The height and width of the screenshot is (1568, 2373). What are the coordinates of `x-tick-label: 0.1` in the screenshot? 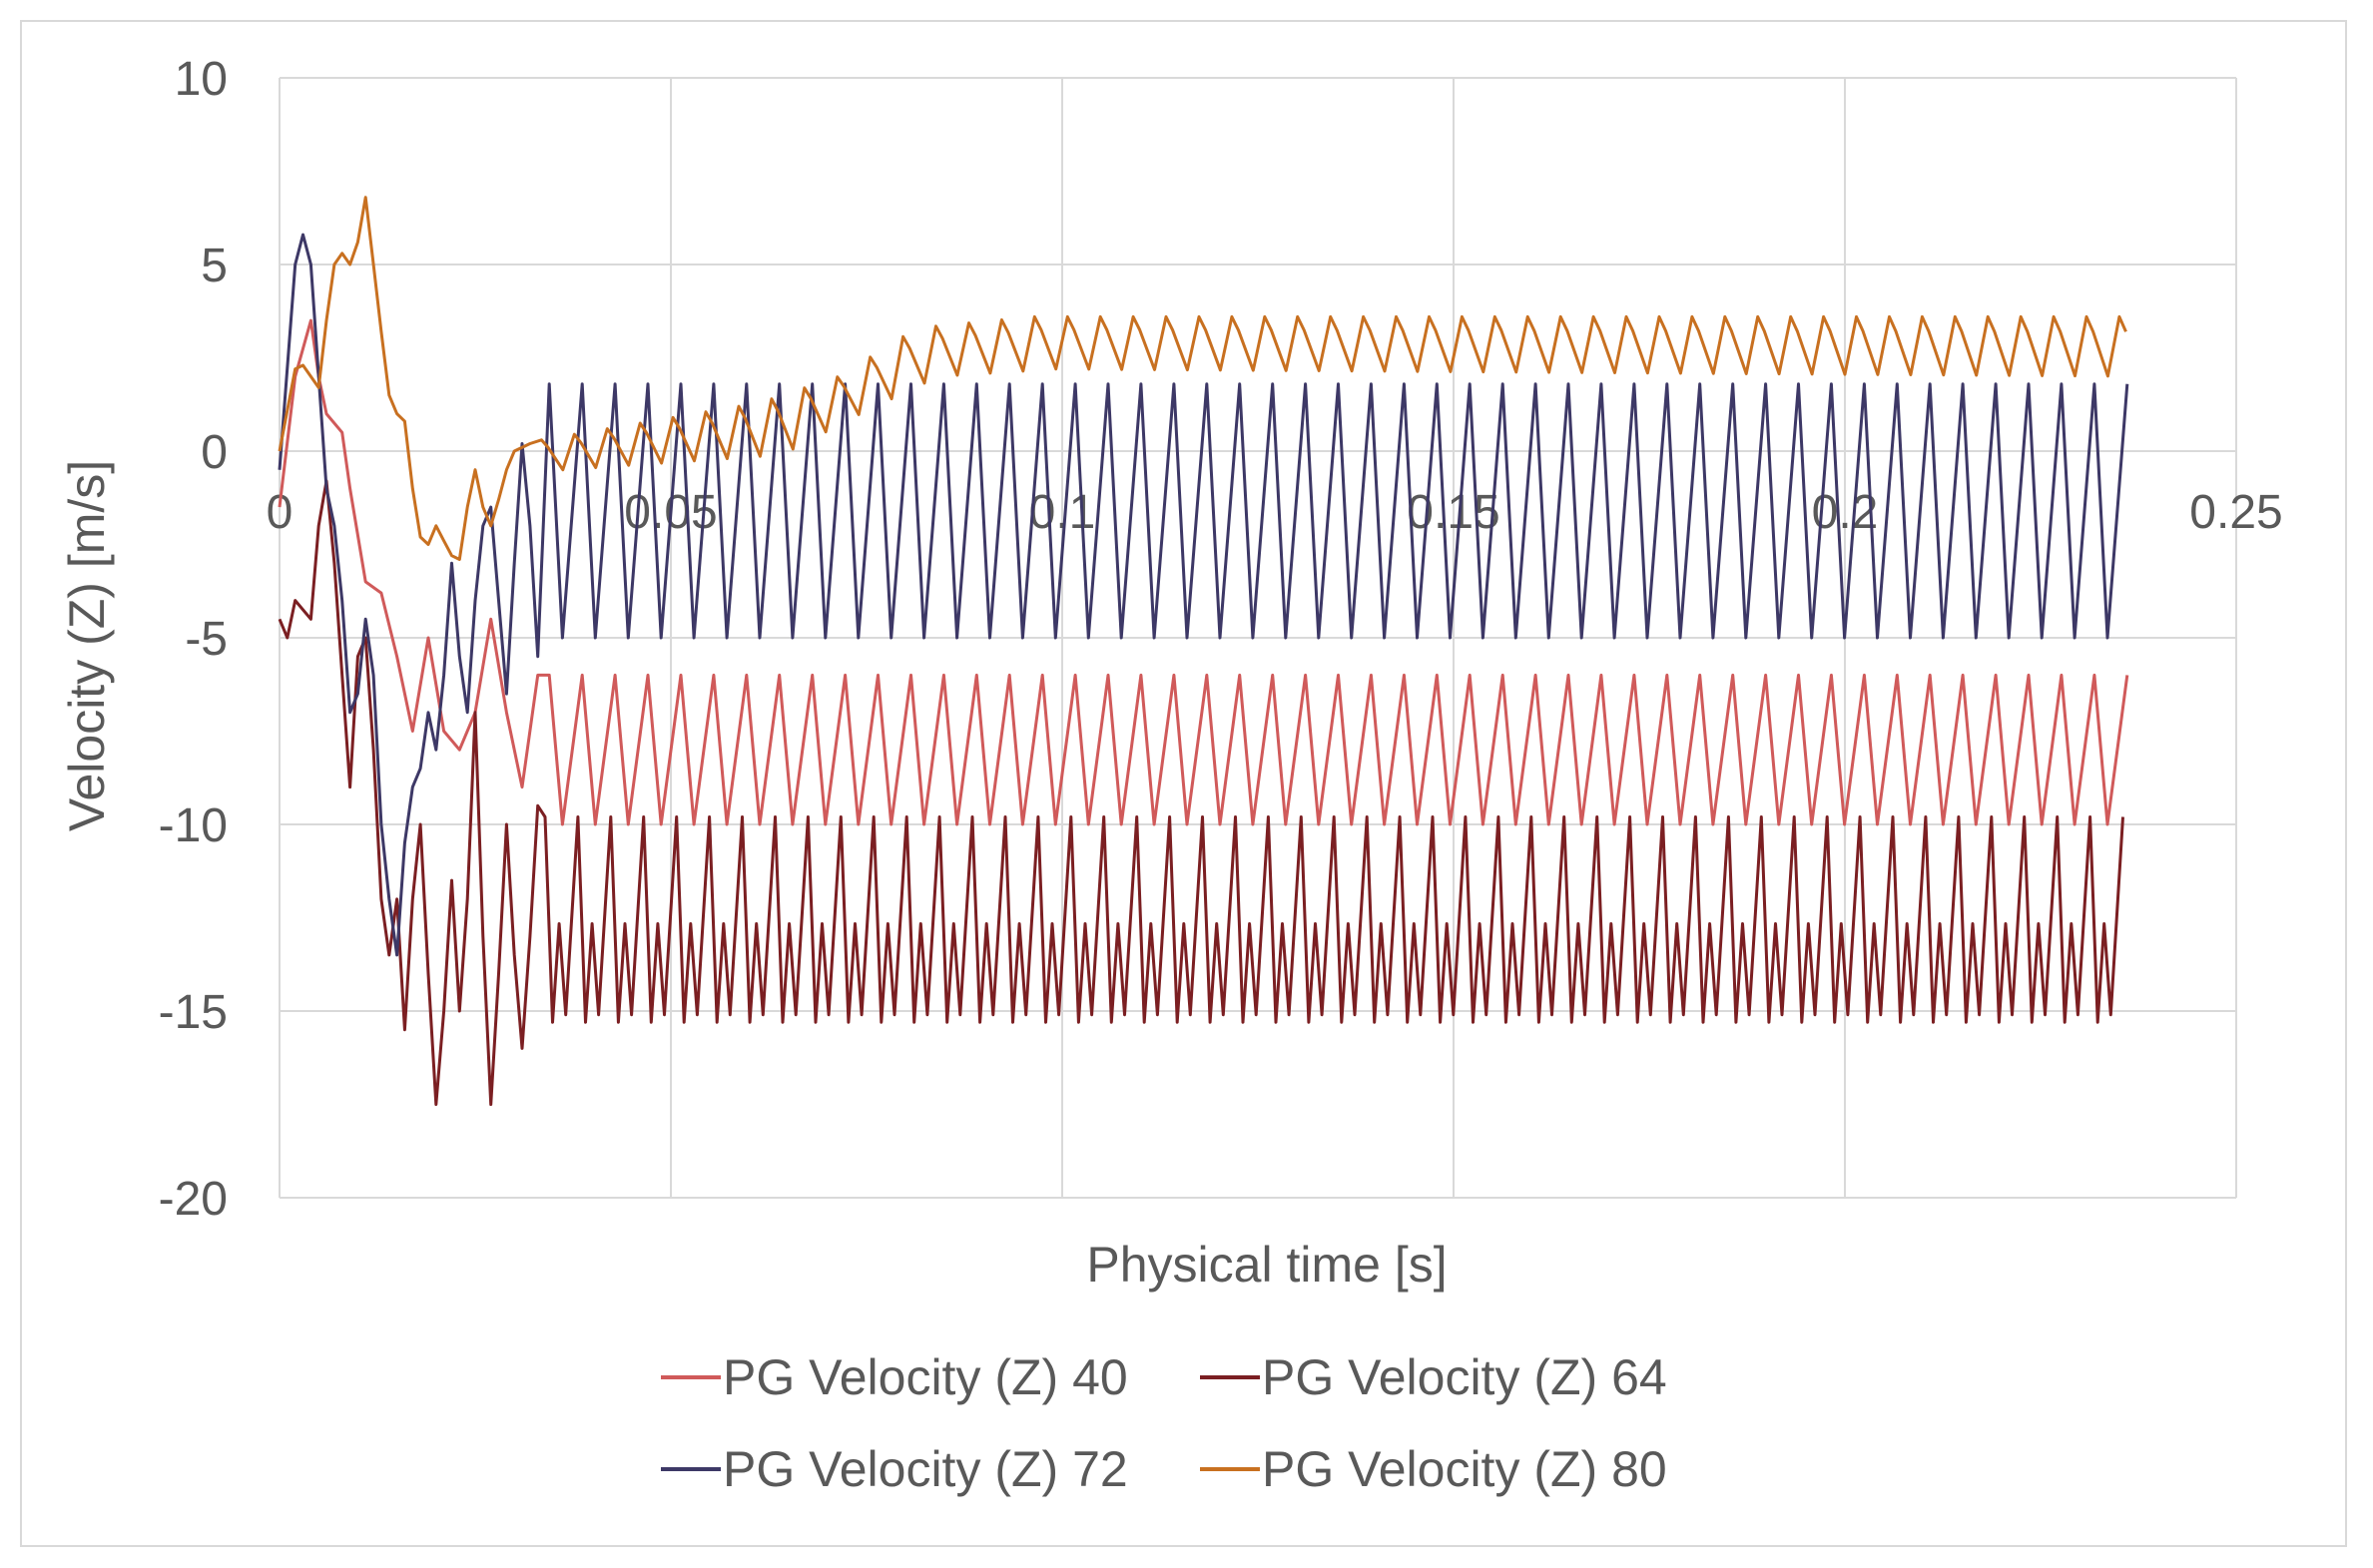 It's located at (1062, 512).